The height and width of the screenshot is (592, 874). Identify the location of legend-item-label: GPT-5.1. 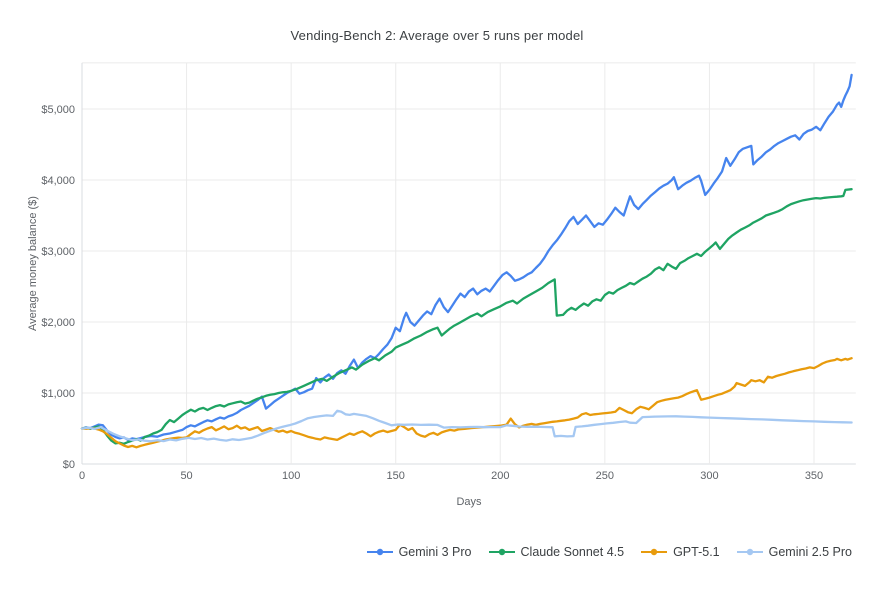
(696, 552).